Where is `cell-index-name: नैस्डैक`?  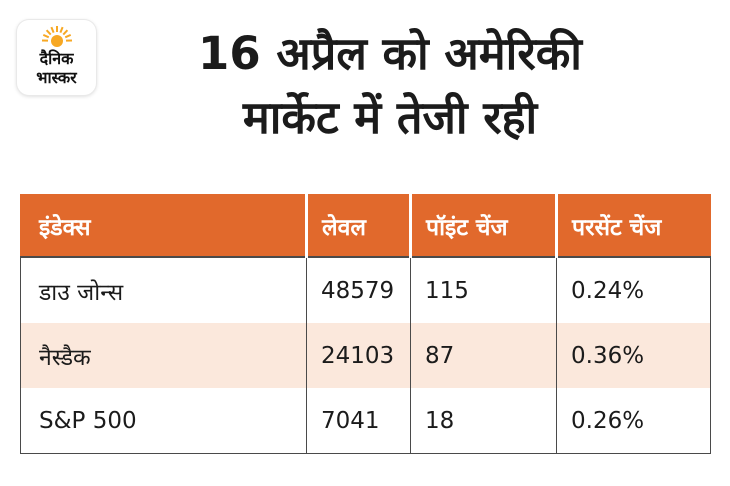 cell-index-name: नैस्डैक is located at coordinates (163, 355).